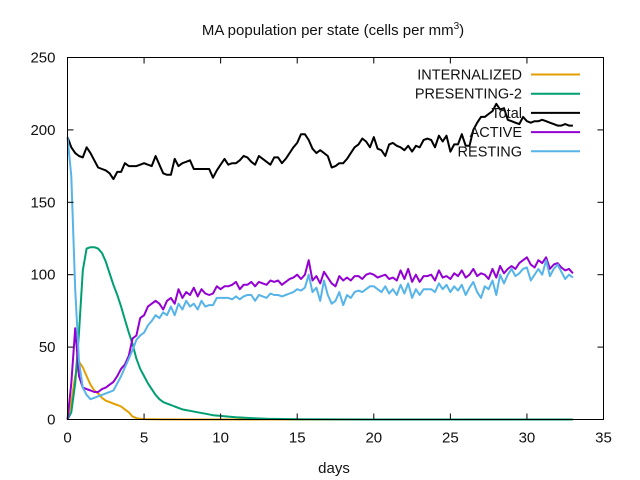 Image resolution: width=640 pixels, height=480 pixels. Describe the element at coordinates (506, 114) in the screenshot. I see `legend-label-total: Total` at that location.